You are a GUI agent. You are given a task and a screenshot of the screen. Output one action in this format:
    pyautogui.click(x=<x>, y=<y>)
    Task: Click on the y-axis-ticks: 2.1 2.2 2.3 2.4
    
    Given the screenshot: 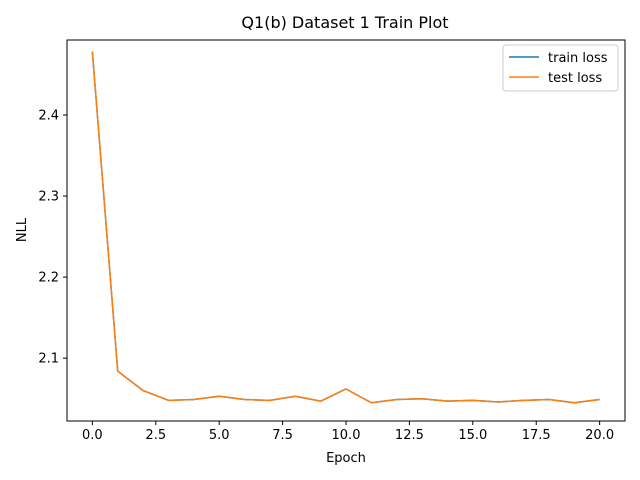 What is the action you would take?
    pyautogui.click(x=52, y=237)
    